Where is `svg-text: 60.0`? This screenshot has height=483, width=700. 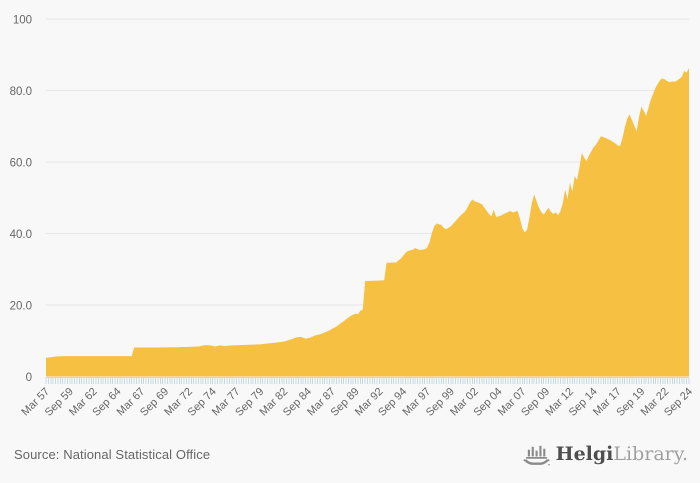
svg-text: 60.0 is located at coordinates (21, 164).